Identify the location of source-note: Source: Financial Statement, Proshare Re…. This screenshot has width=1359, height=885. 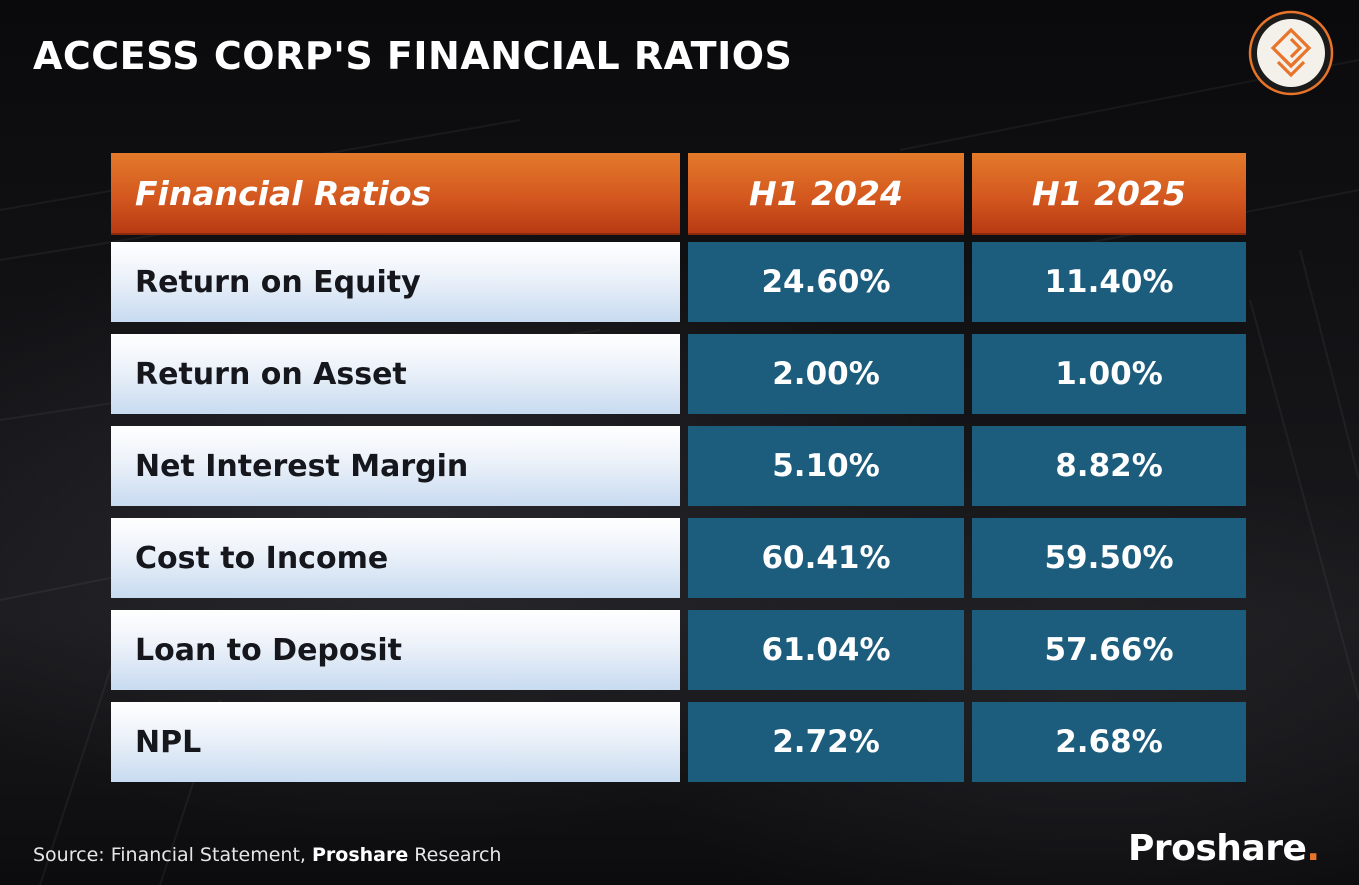
(267, 855).